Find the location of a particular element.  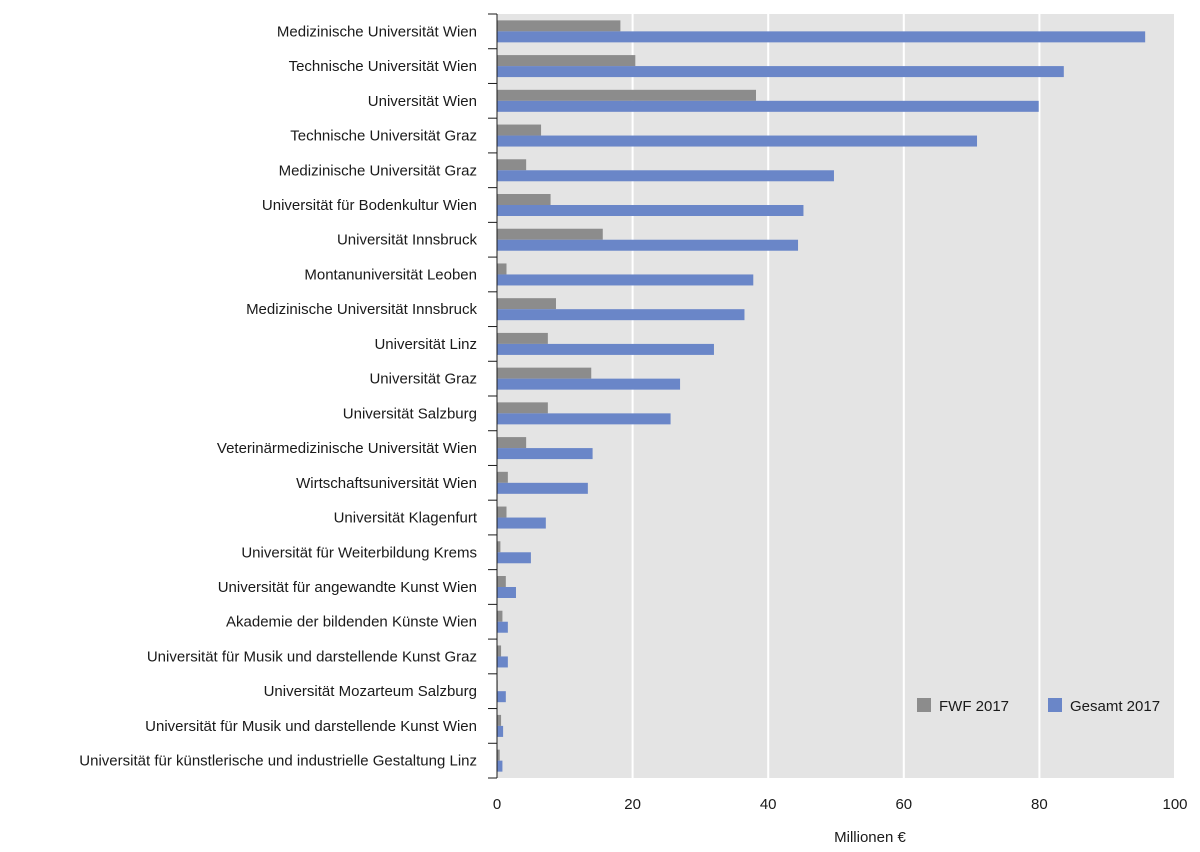

category-label: Universität Wien is located at coordinates (422, 101).